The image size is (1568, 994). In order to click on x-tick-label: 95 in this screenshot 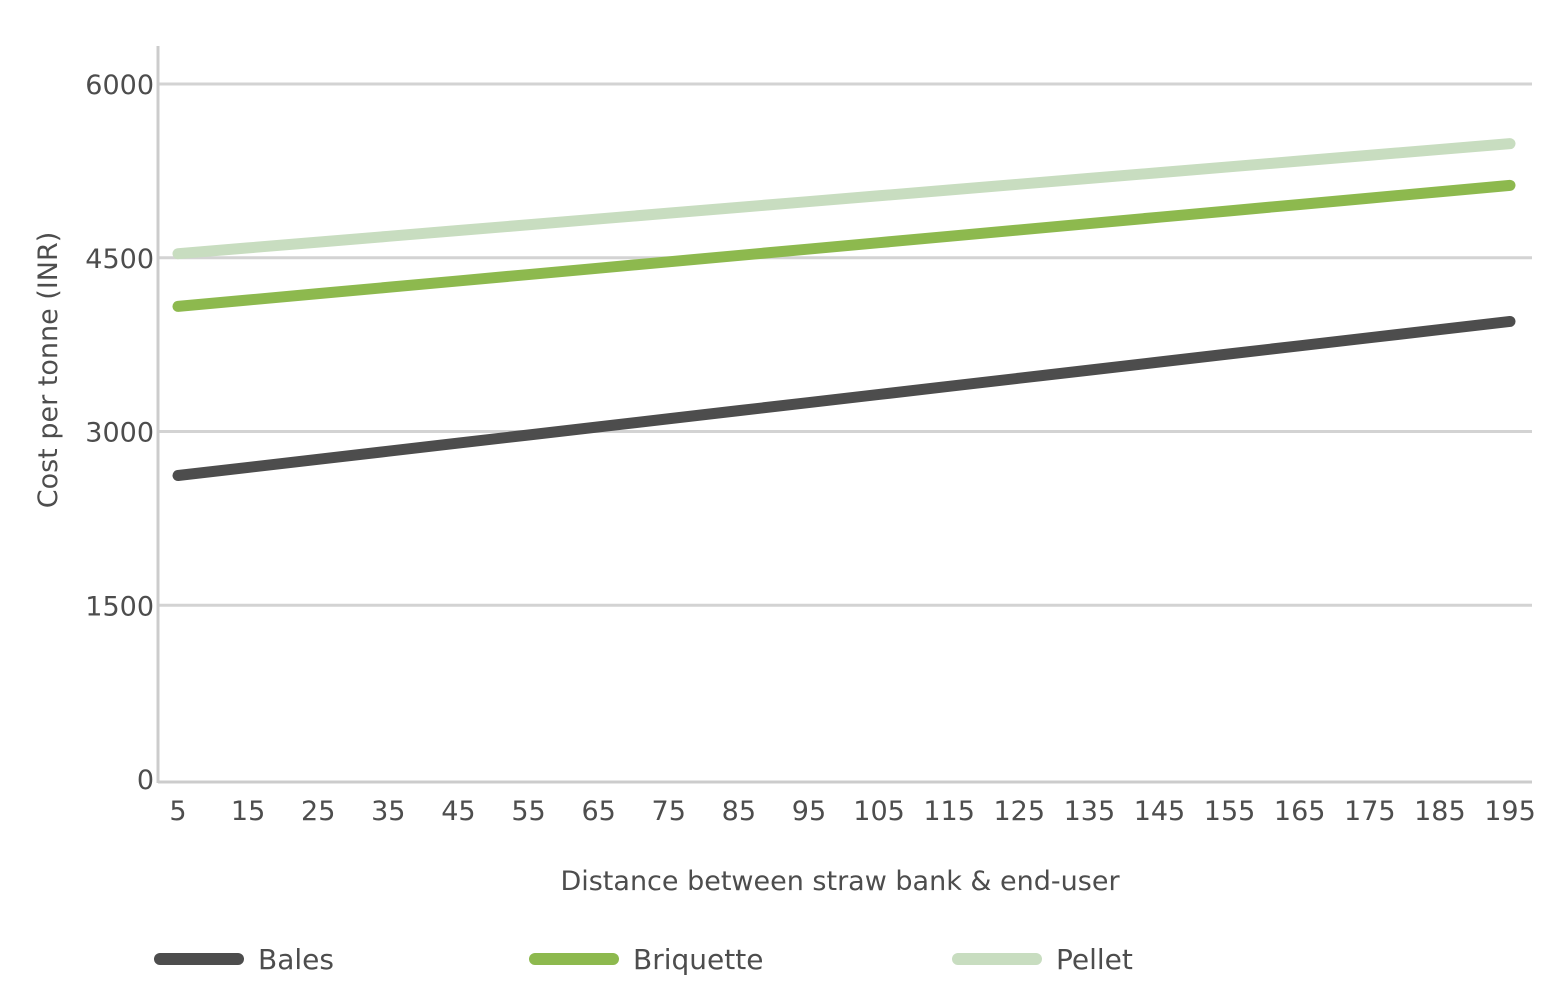, I will do `click(809, 811)`.